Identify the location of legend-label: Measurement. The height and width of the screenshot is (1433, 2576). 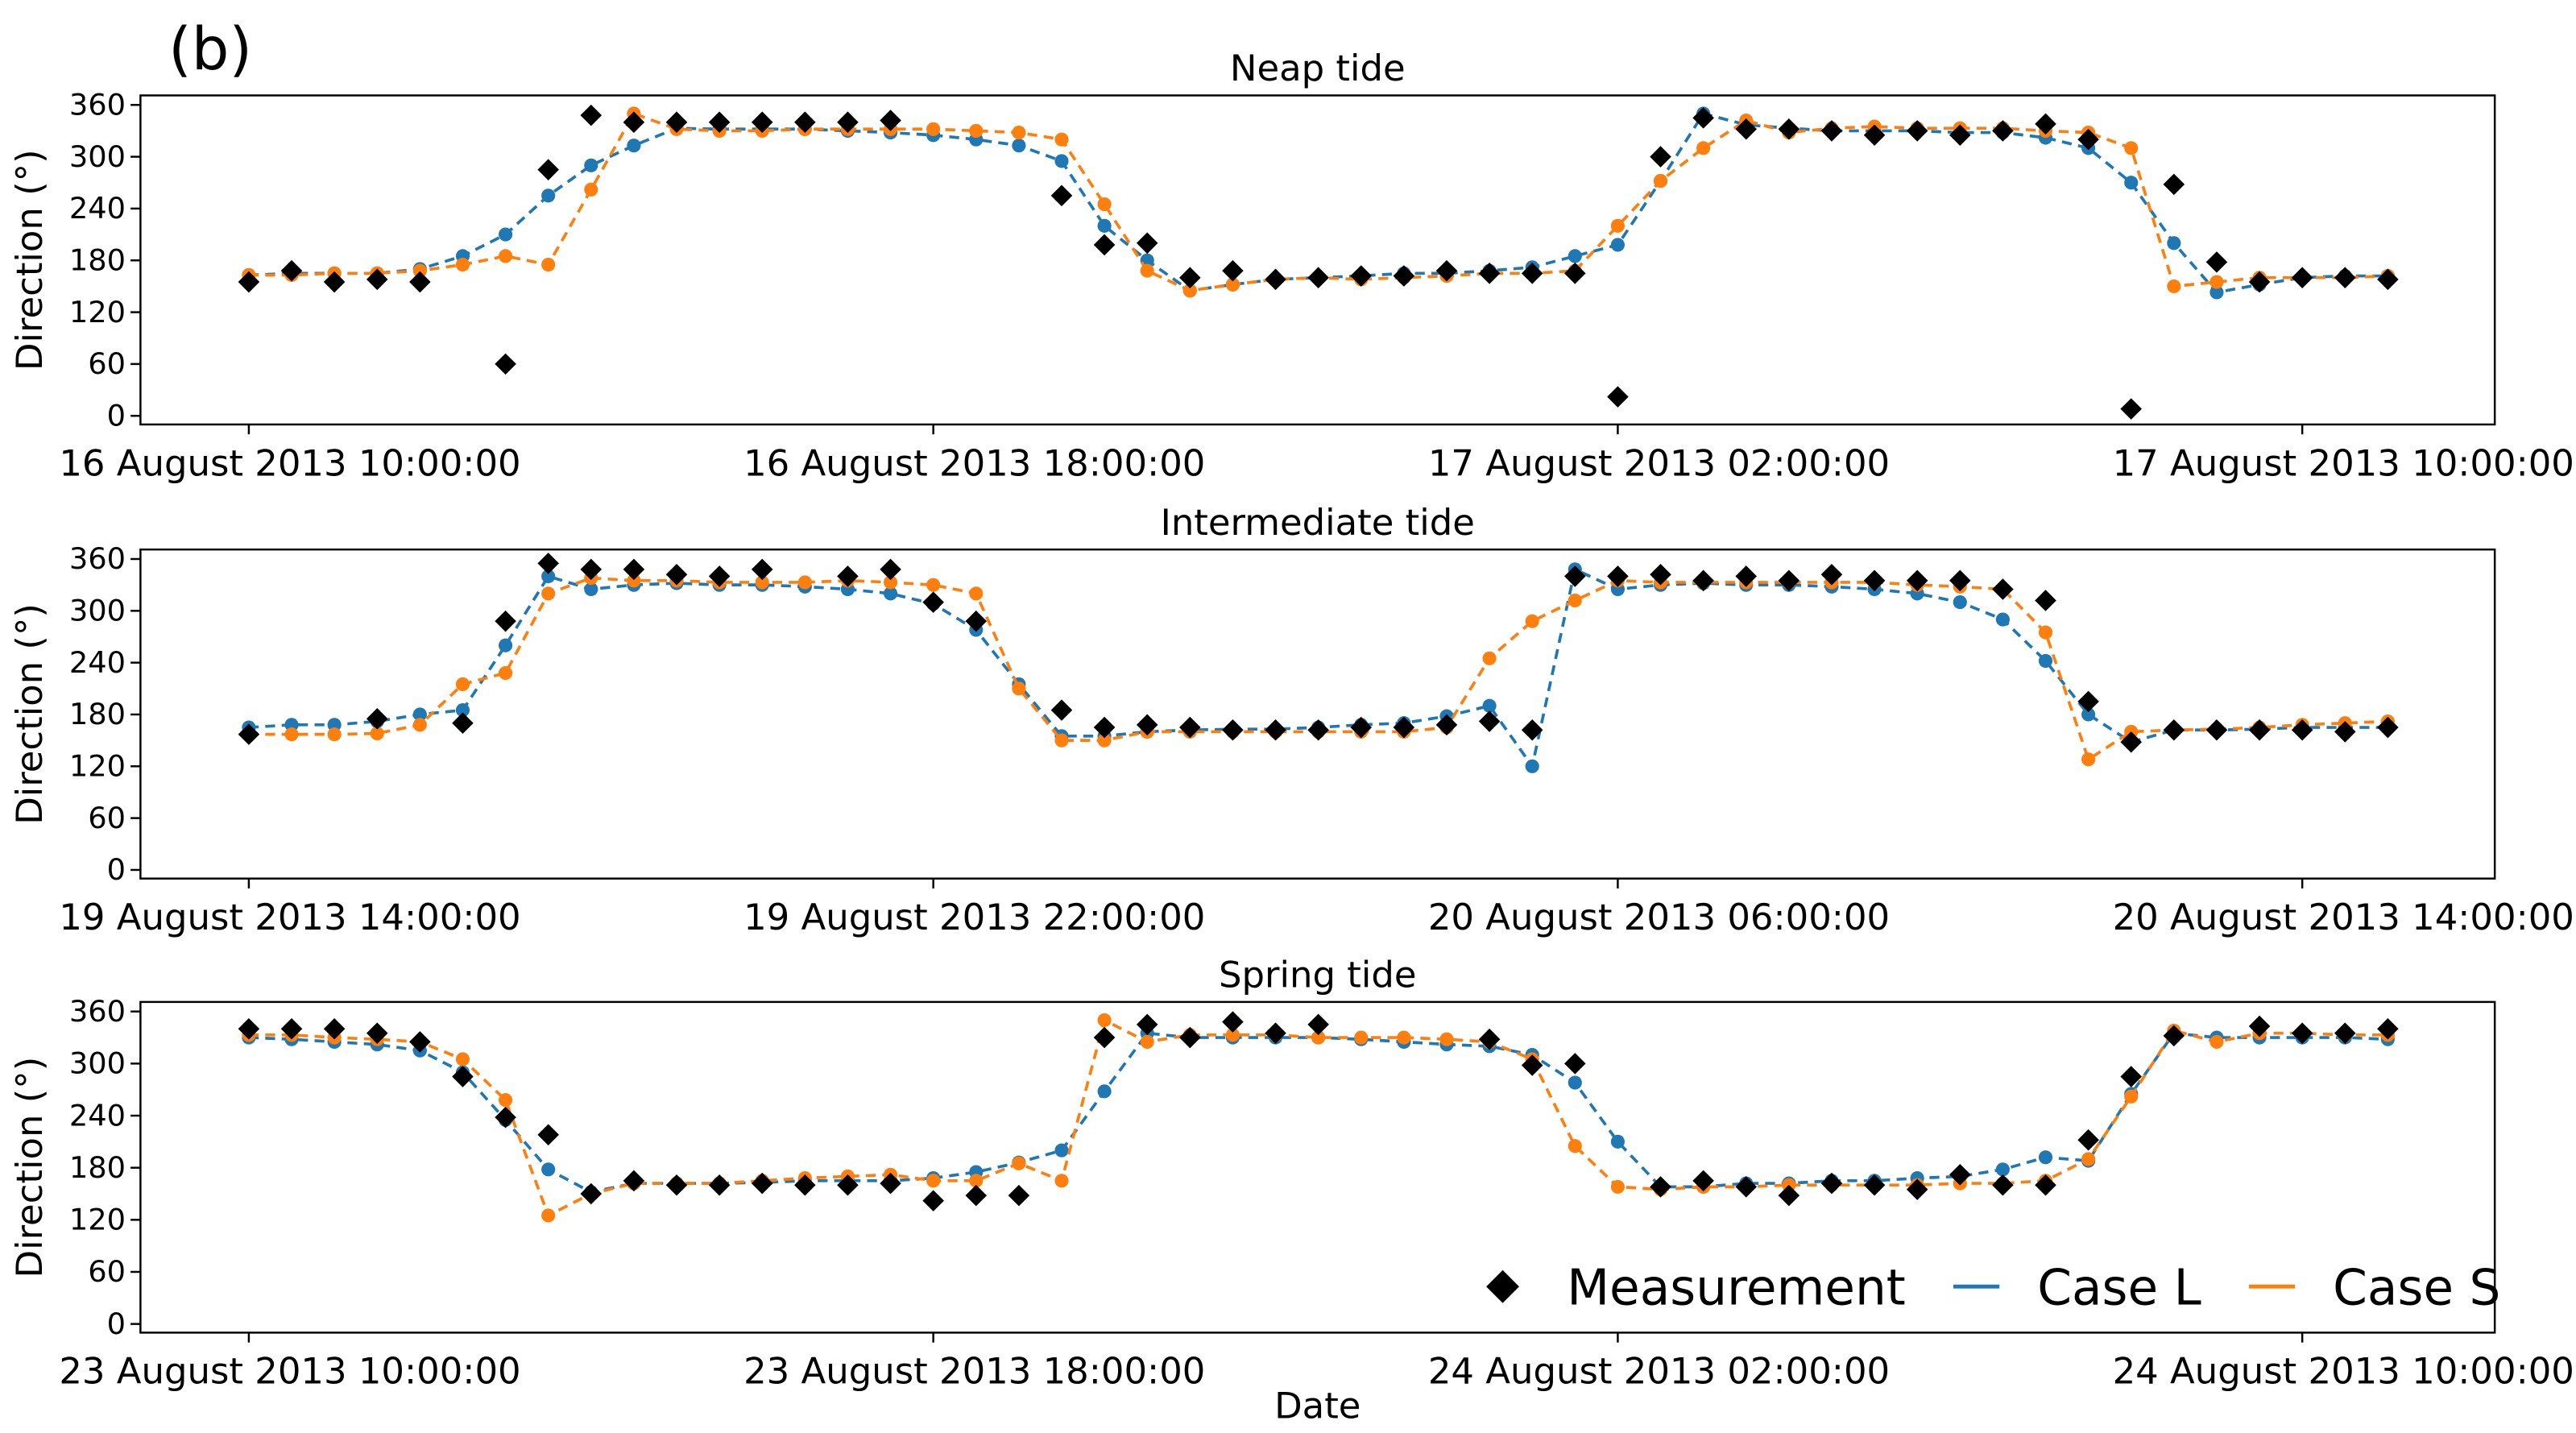
(1736, 1288).